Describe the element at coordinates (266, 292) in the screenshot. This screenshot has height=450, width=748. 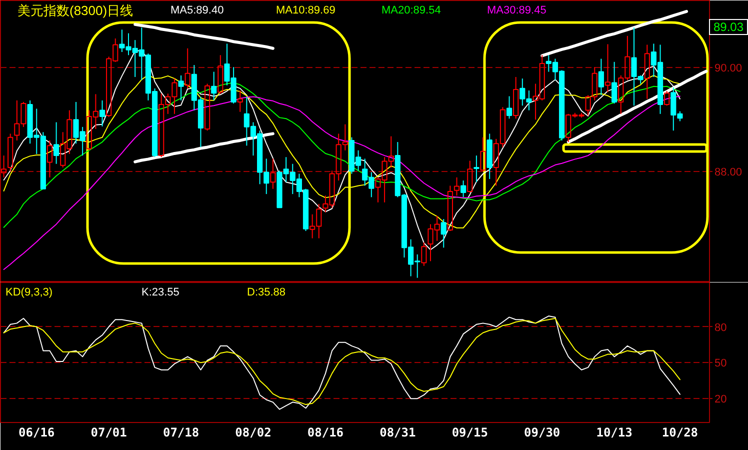
I see `text: D:35.88` at that location.